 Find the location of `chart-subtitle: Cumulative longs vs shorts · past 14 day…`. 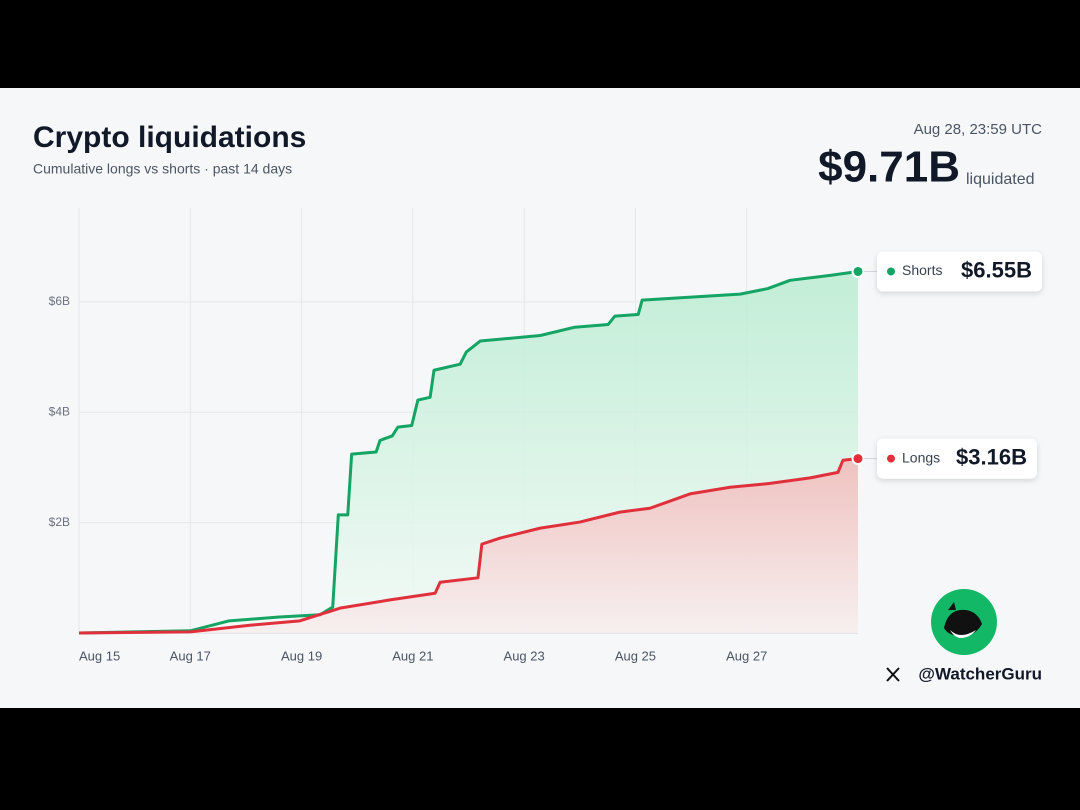

chart-subtitle: Cumulative longs vs shorts · past 14 day… is located at coordinates (162, 169).